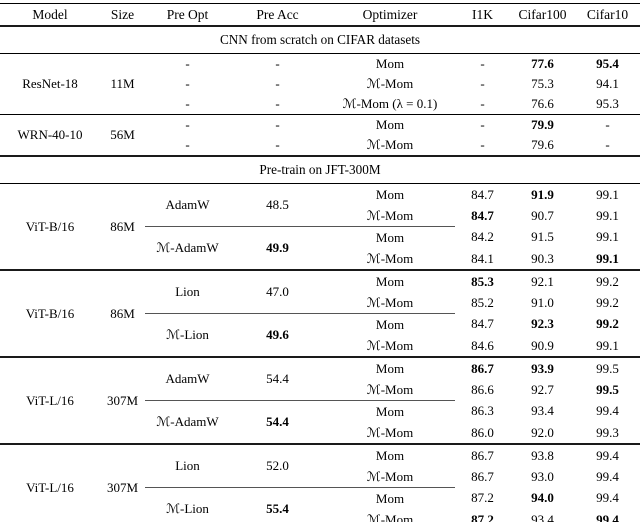 The image size is (640, 522). What do you see at coordinates (482, 259) in the screenshot?
I see `cell-i1k: 84.1` at bounding box center [482, 259].